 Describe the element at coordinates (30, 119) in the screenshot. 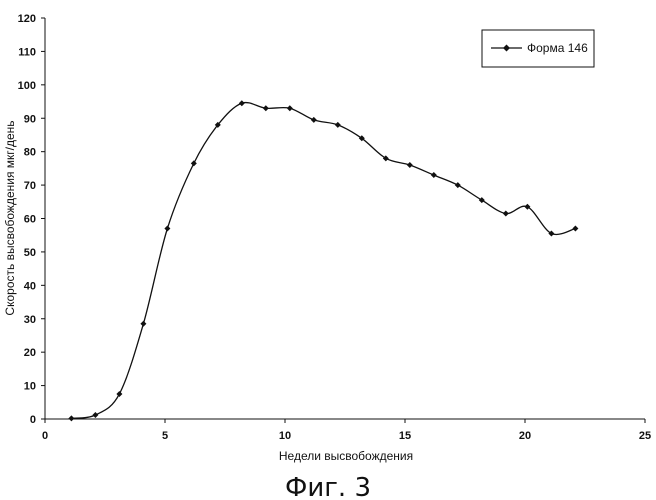

I see `y-tick-label: 90` at that location.